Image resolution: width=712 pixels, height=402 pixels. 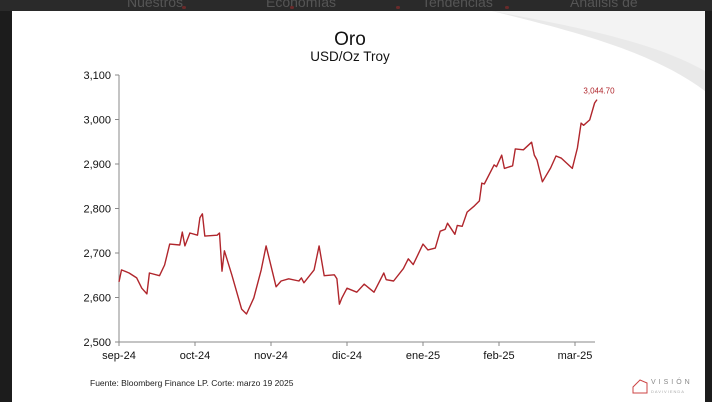 I want to click on x-tick-label: ene-25, so click(x=423, y=356).